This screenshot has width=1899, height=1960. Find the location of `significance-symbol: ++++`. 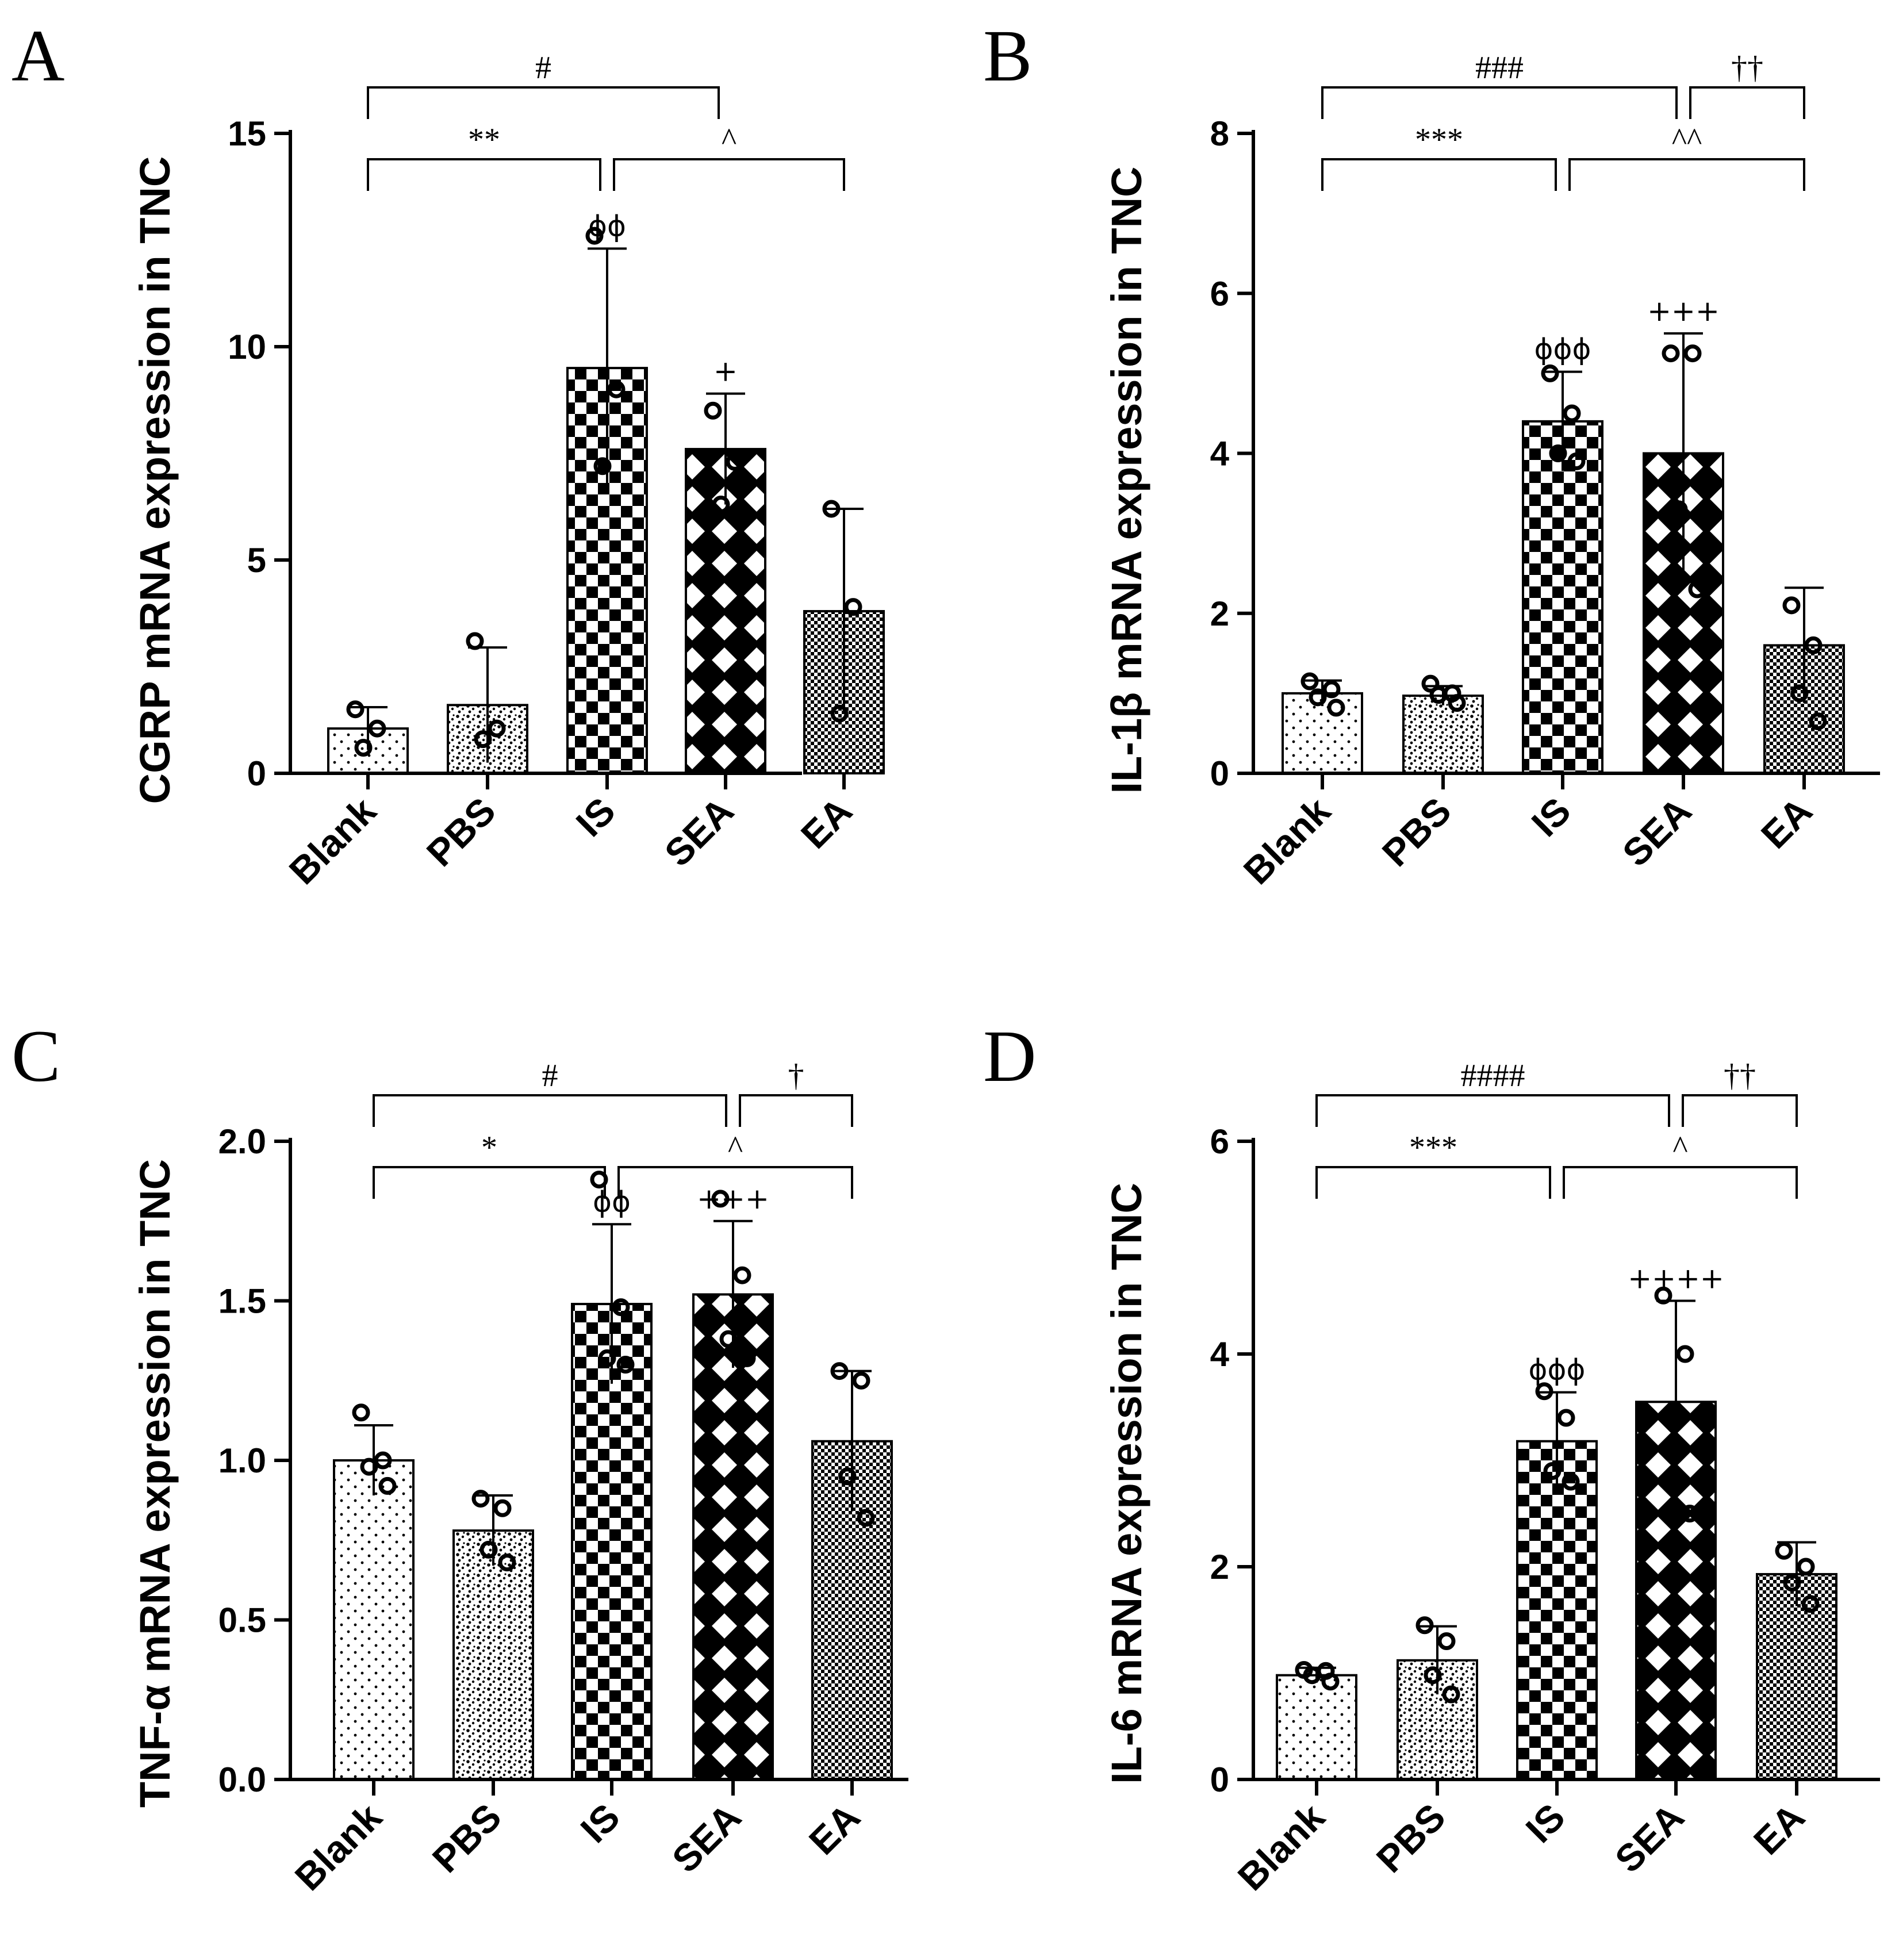

significance-symbol: ++++ is located at coordinates (1676, 1278).